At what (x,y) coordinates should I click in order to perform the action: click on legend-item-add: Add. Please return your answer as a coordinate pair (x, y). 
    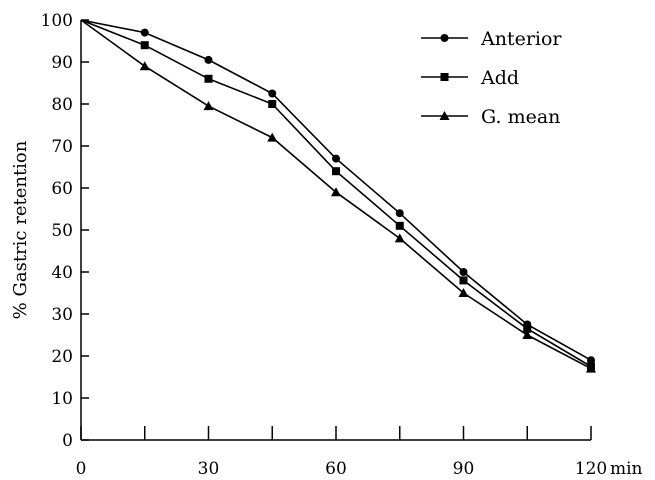
    Looking at the image, I should click on (470, 78).